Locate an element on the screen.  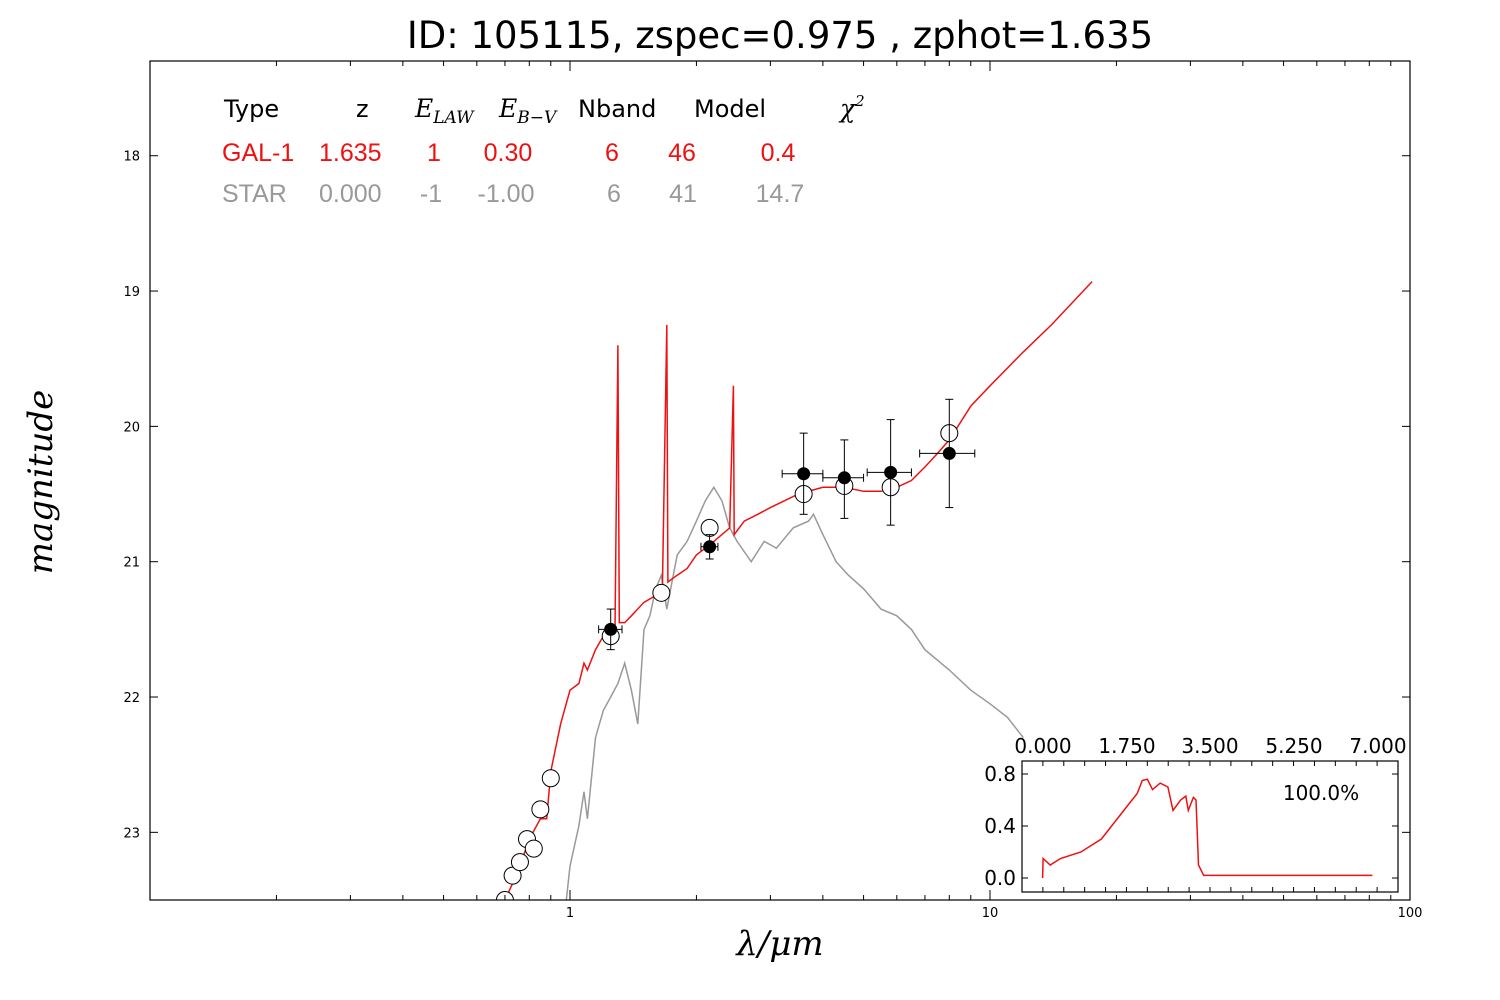
inset-series-group is located at coordinates (1207, 828).